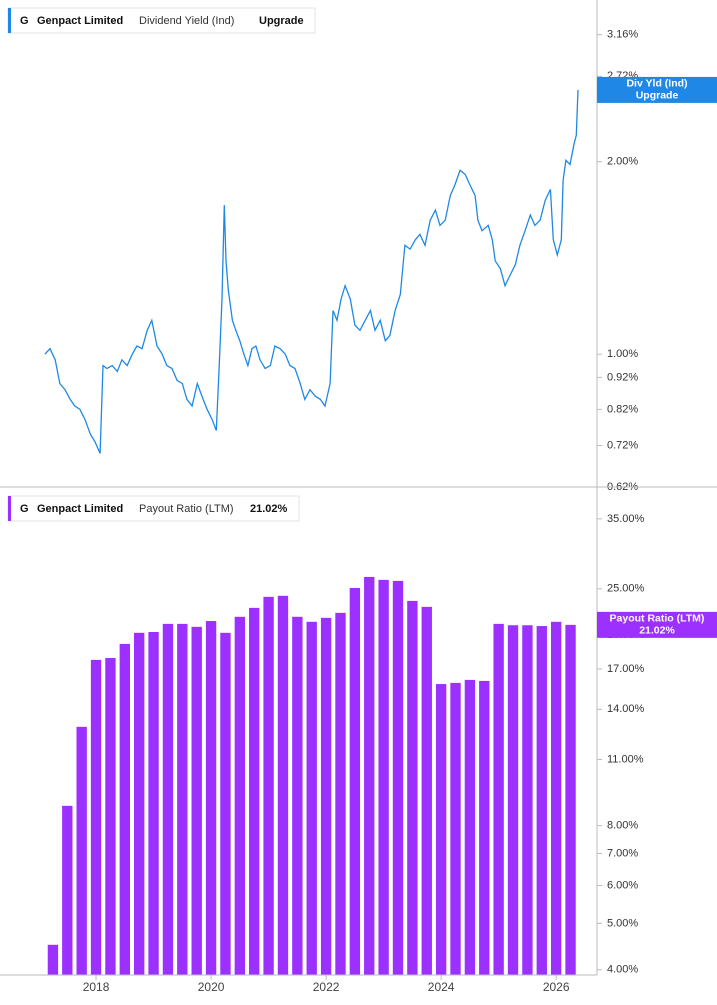 The width and height of the screenshot is (717, 1005). Describe the element at coordinates (657, 619) in the screenshot. I see `badge-label: Payout Ratio (LTM)` at that location.